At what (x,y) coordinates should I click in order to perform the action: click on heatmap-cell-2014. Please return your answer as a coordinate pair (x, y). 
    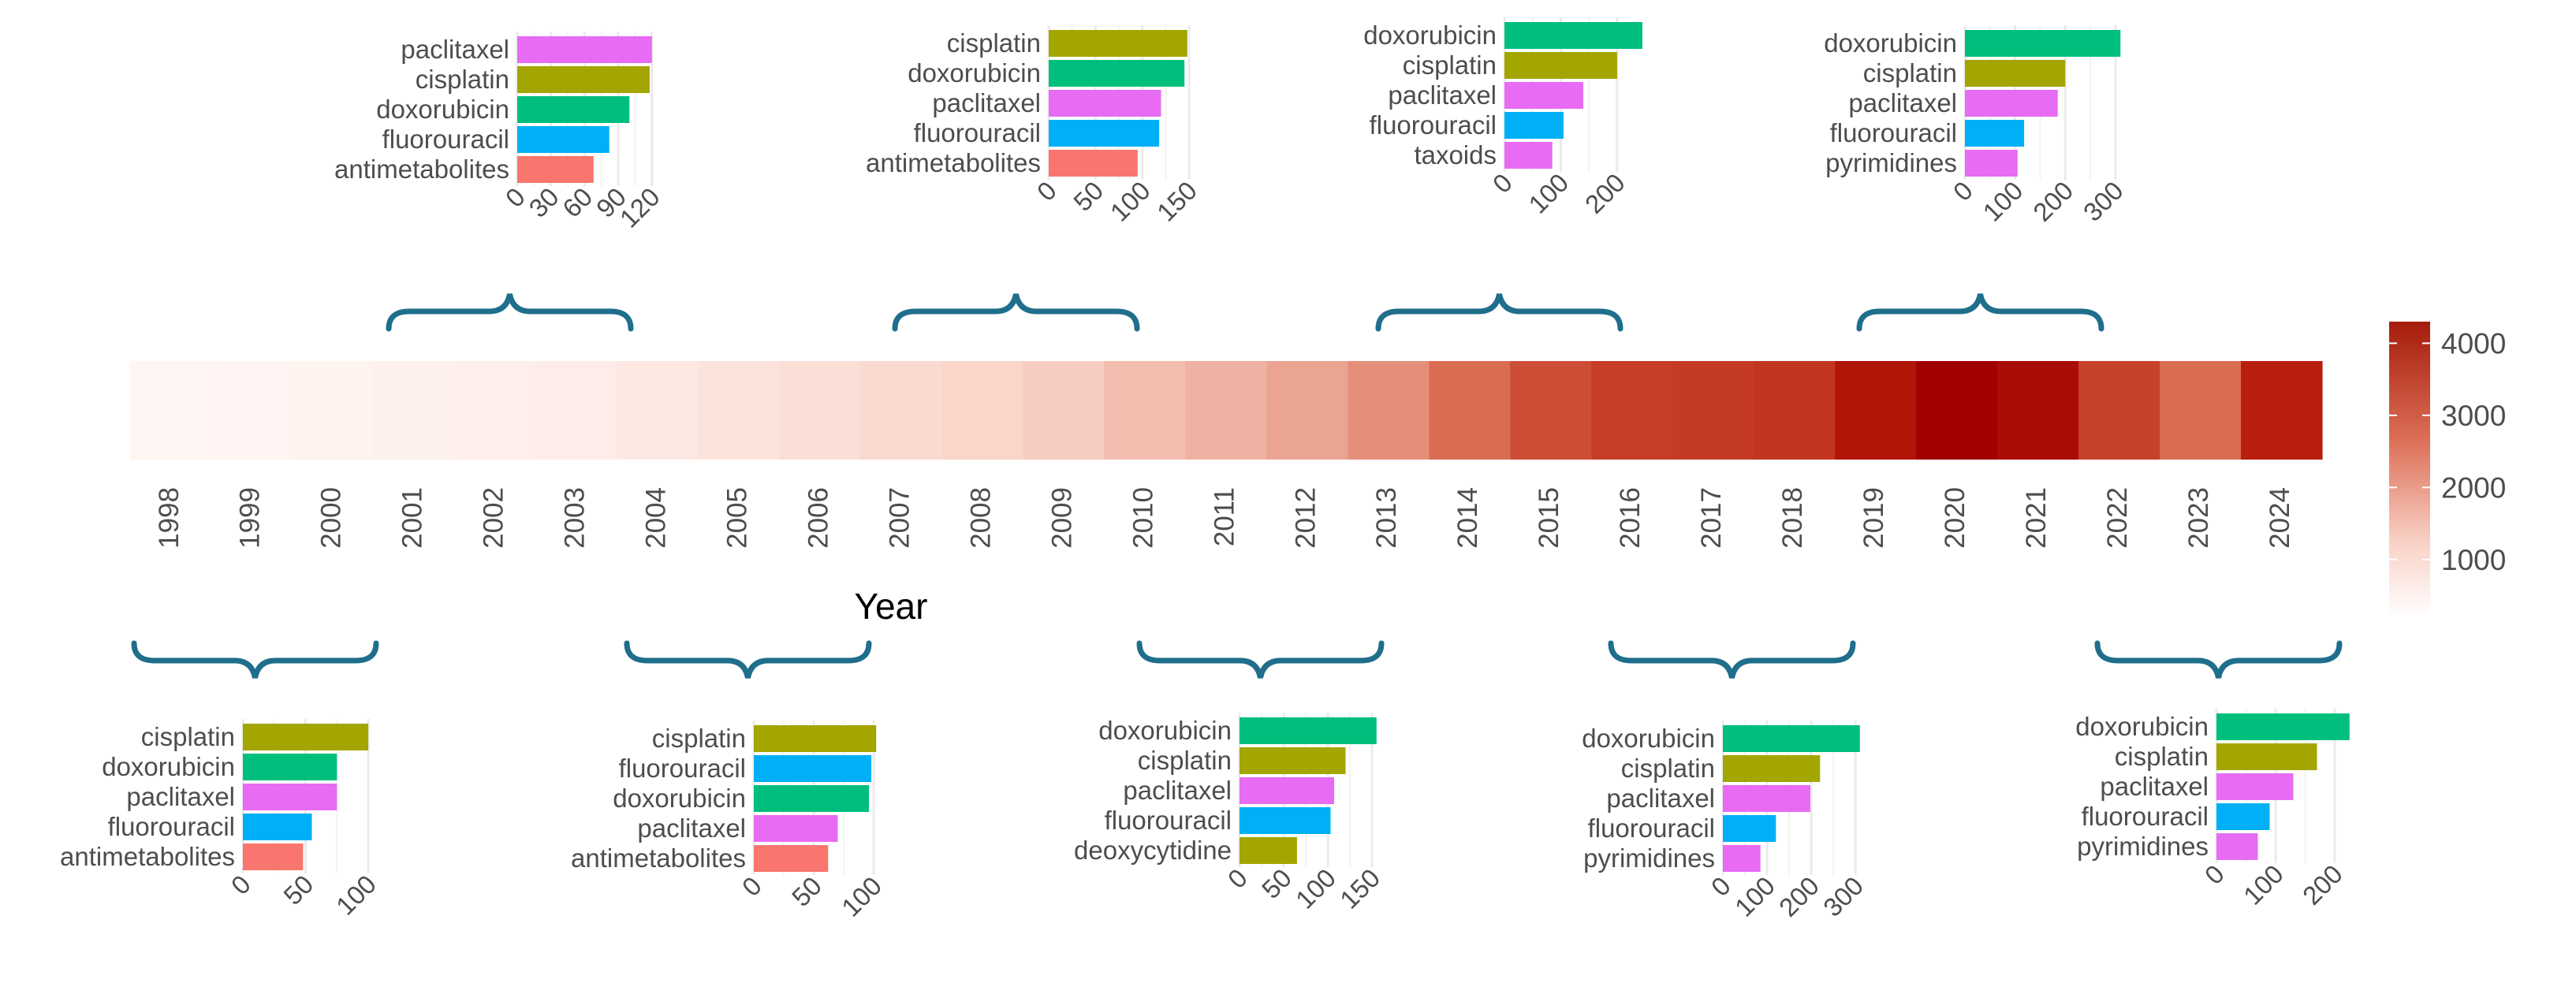
    Looking at the image, I should click on (1470, 410).